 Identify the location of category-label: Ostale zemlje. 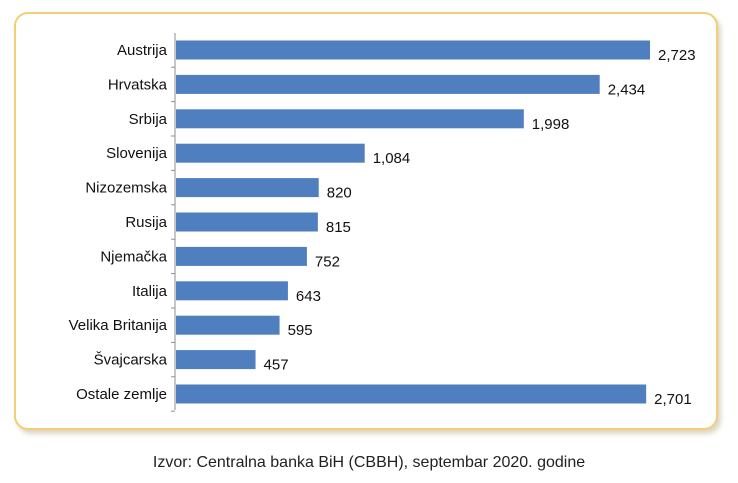
(121, 394).